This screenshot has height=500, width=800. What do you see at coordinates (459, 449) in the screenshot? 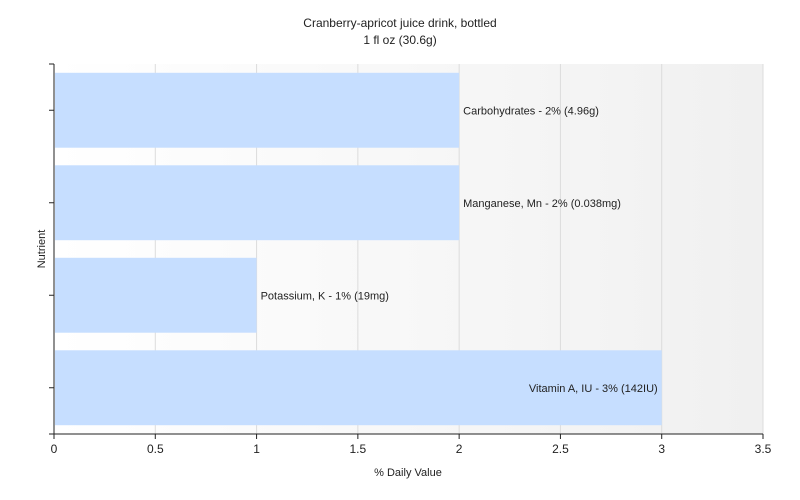
I see `x-tick-label: 2` at bounding box center [459, 449].